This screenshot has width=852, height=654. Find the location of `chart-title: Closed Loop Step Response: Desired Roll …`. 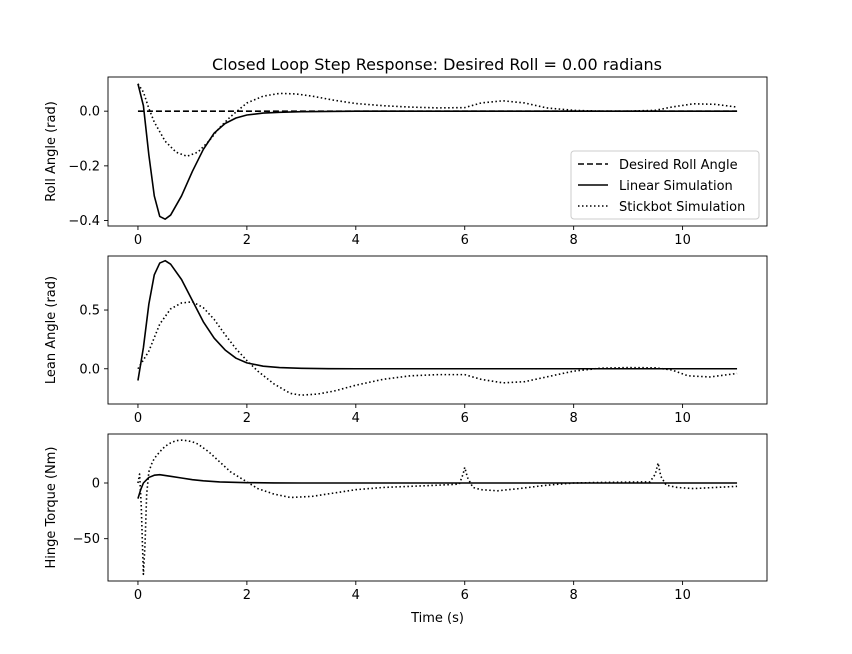

chart-title: Closed Loop Step Response: Desired Roll … is located at coordinates (437, 64).